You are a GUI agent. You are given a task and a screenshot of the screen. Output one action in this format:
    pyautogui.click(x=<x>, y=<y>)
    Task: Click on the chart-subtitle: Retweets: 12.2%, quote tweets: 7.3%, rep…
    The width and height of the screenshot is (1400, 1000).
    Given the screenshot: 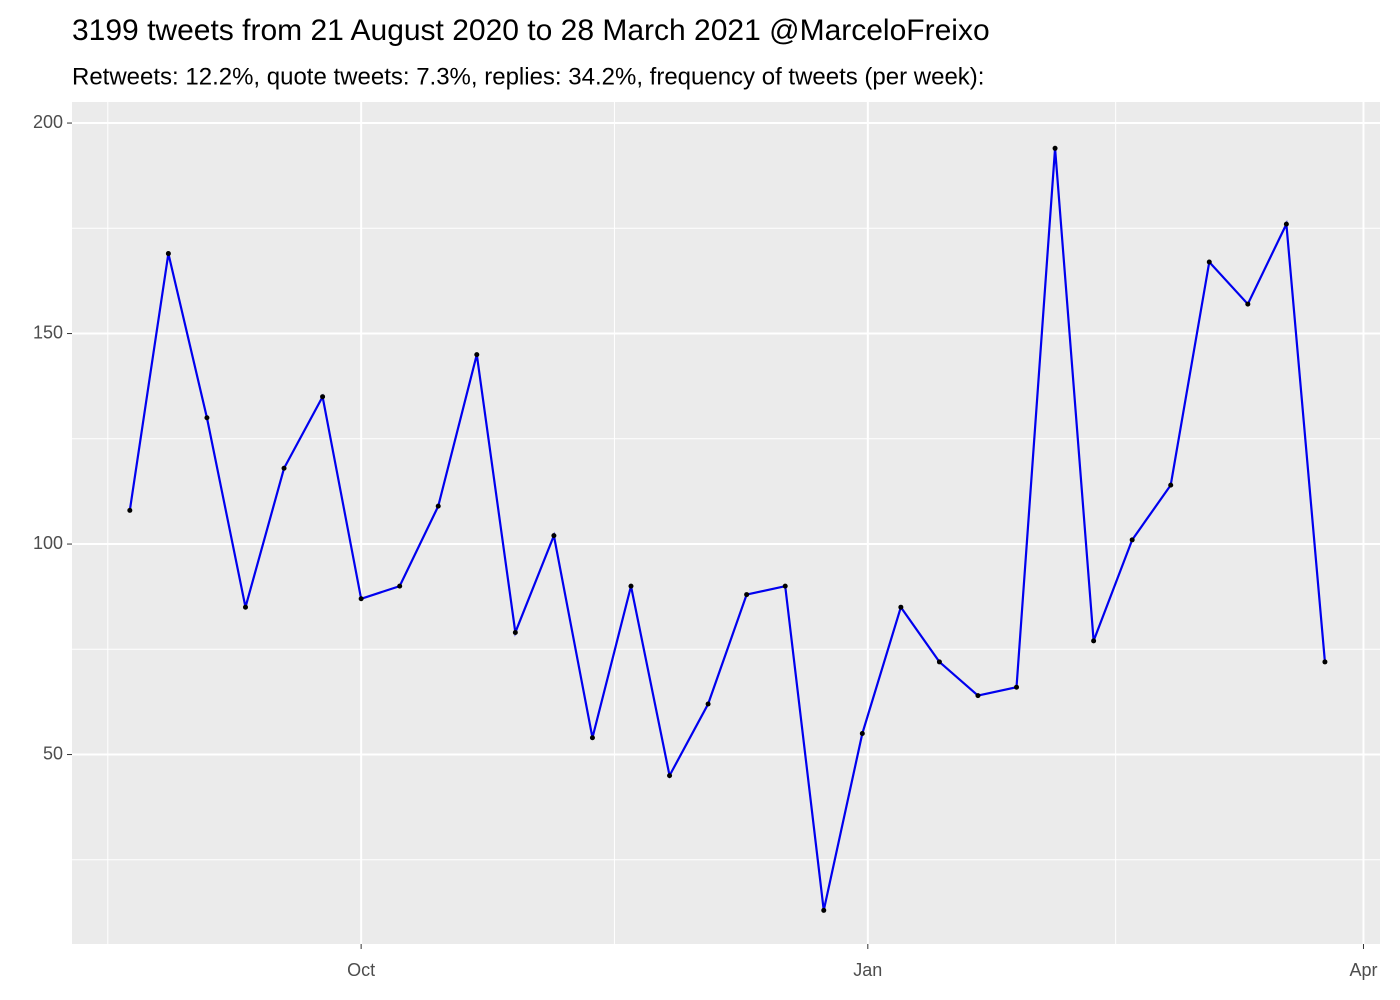 What is the action you would take?
    pyautogui.click(x=528, y=76)
    